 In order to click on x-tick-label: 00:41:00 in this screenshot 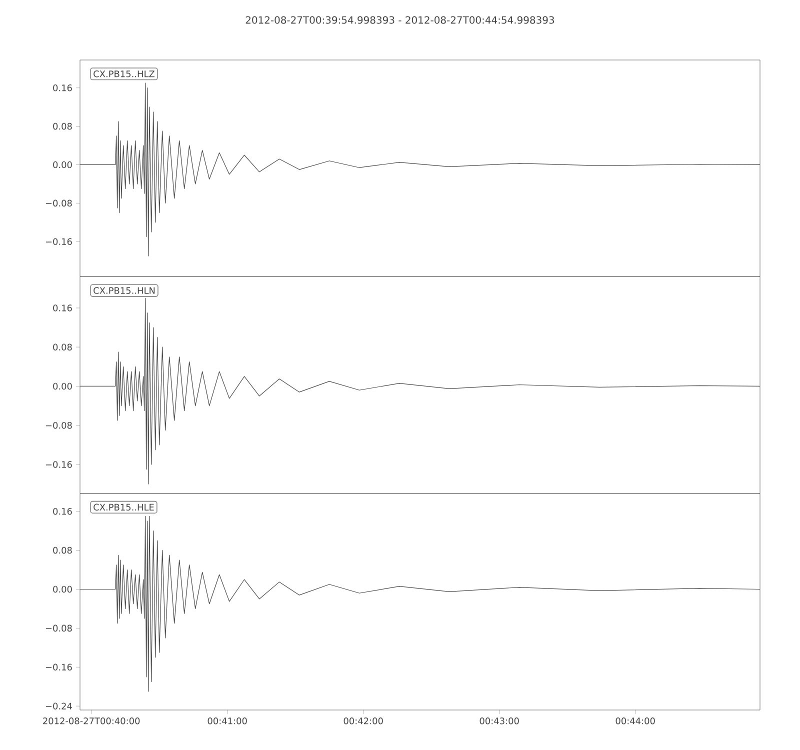, I will do `click(227, 721)`.